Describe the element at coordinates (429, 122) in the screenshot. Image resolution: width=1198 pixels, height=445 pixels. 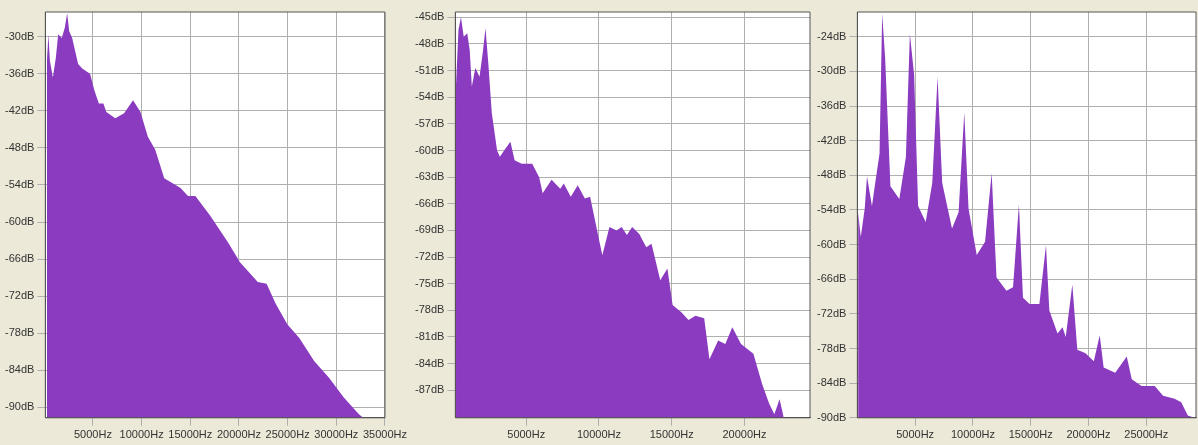
I see `y-tick-label: -57dB` at that location.